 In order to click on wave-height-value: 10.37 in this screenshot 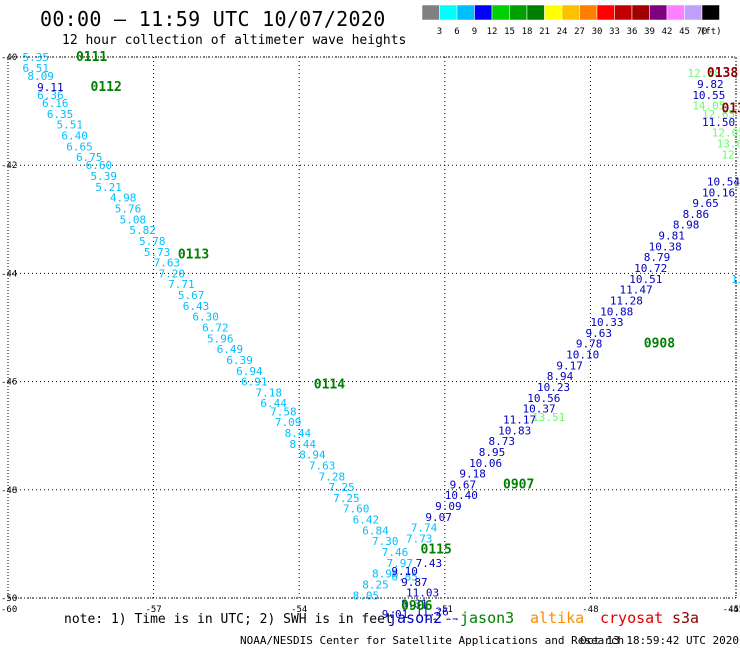, I will do `click(538, 409)`.